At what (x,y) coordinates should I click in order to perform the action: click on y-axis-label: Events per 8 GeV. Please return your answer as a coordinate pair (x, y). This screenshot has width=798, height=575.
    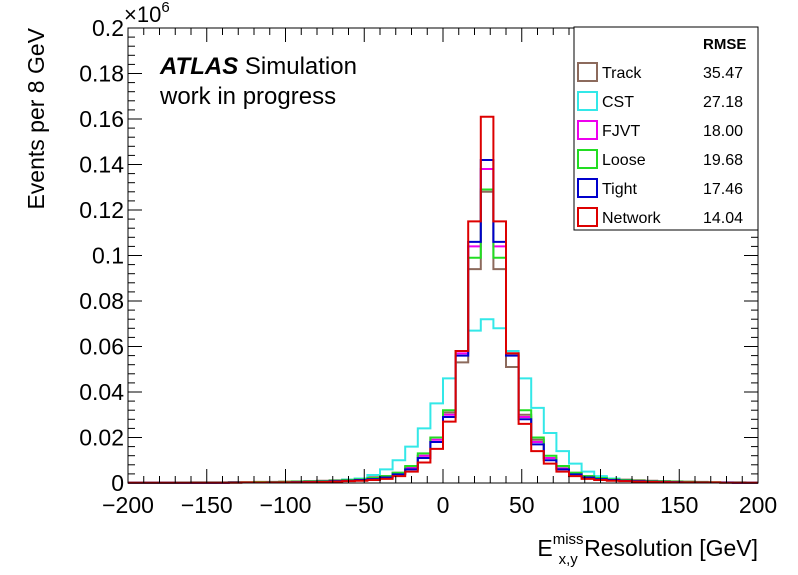
    Looking at the image, I should click on (36, 118).